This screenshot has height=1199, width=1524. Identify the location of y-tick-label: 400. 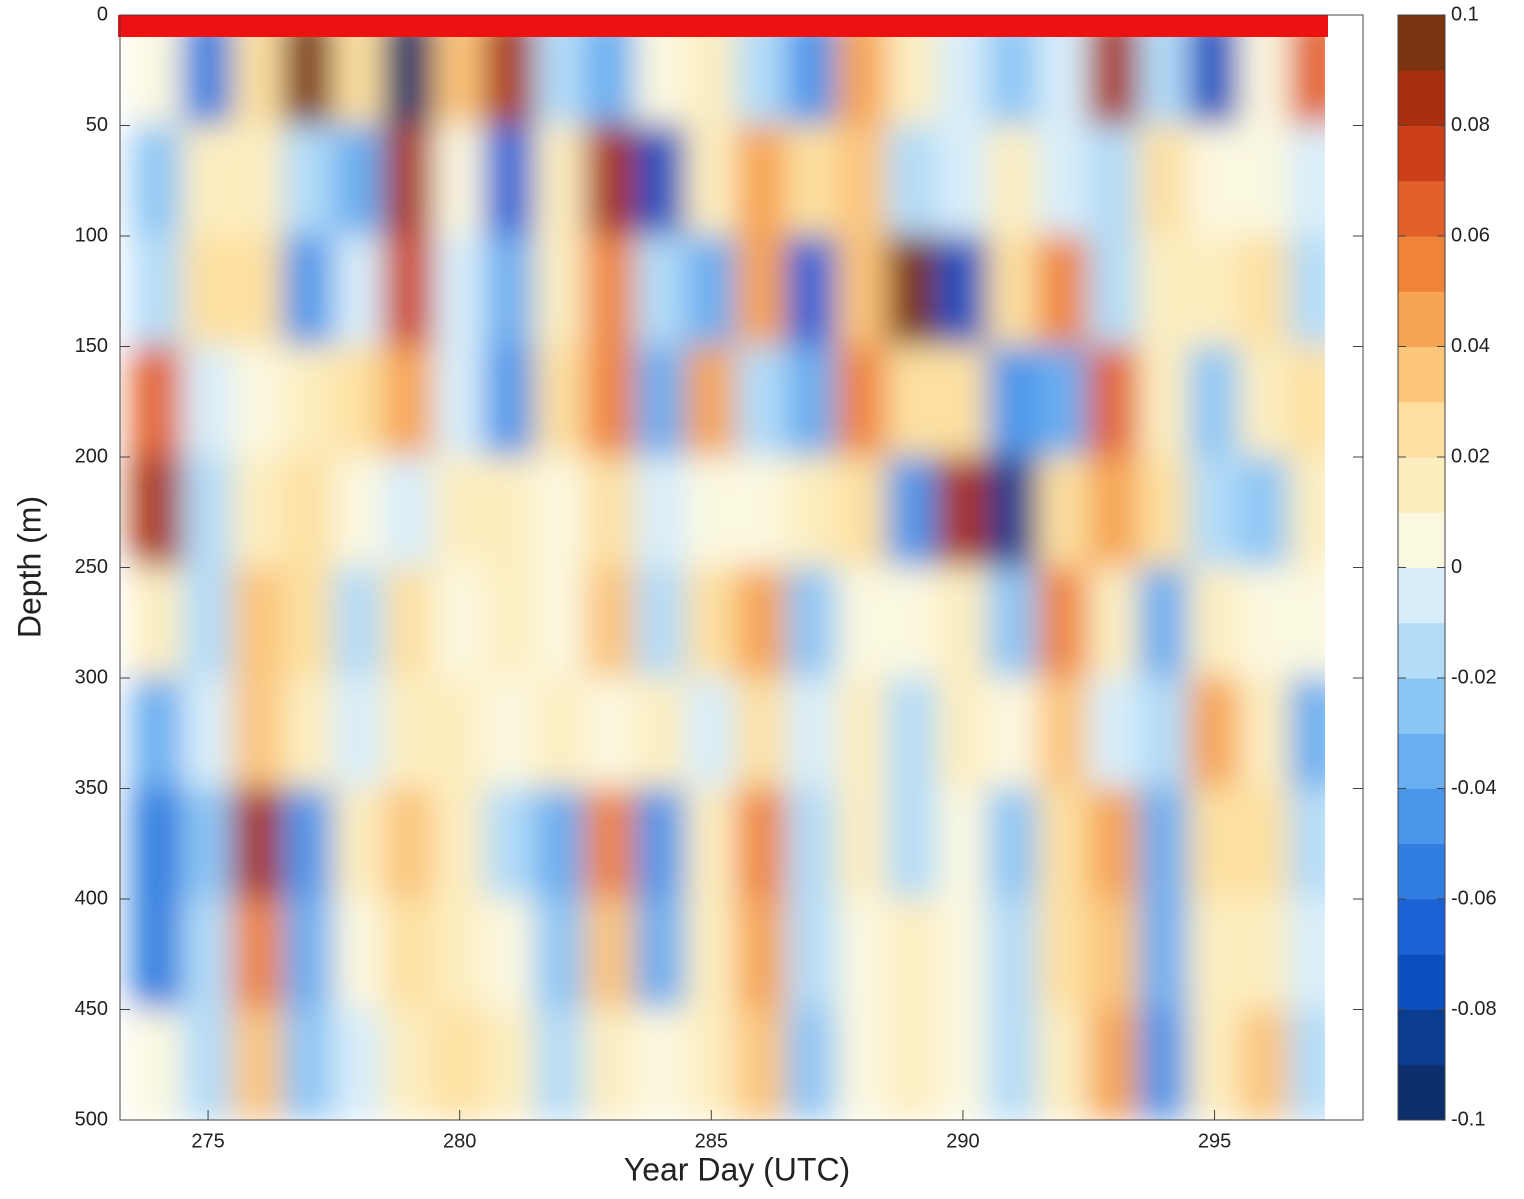
(91, 898).